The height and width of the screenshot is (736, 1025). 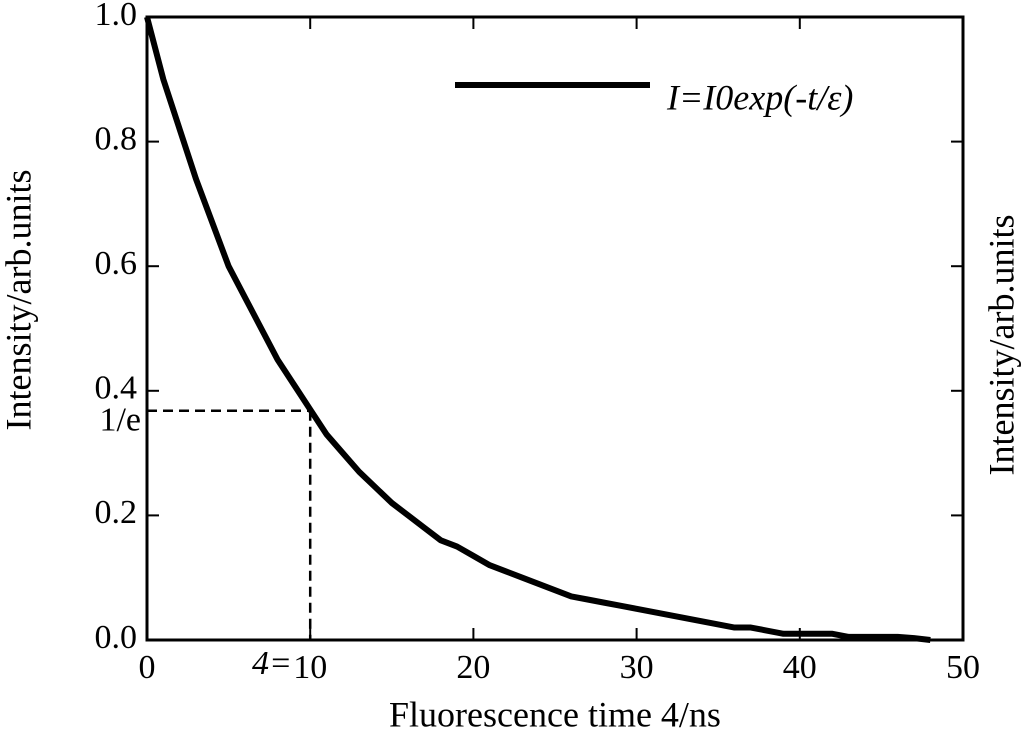 What do you see at coordinates (19, 300) in the screenshot?
I see `y-axis-title: Intensity/arb.units` at bounding box center [19, 300].